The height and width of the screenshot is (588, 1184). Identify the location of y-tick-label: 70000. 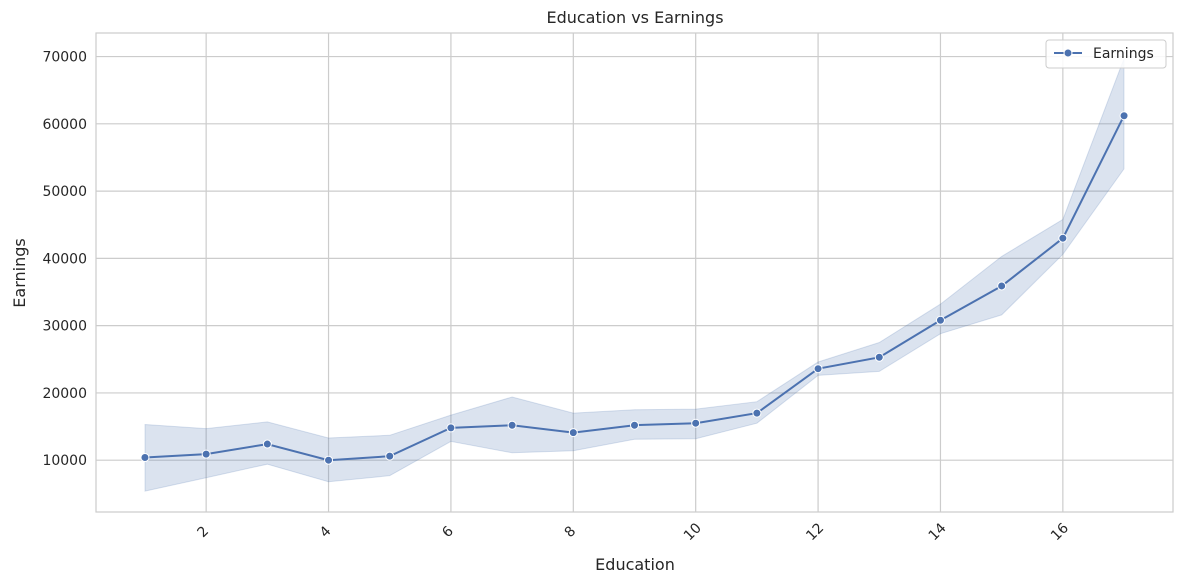
(64, 58).